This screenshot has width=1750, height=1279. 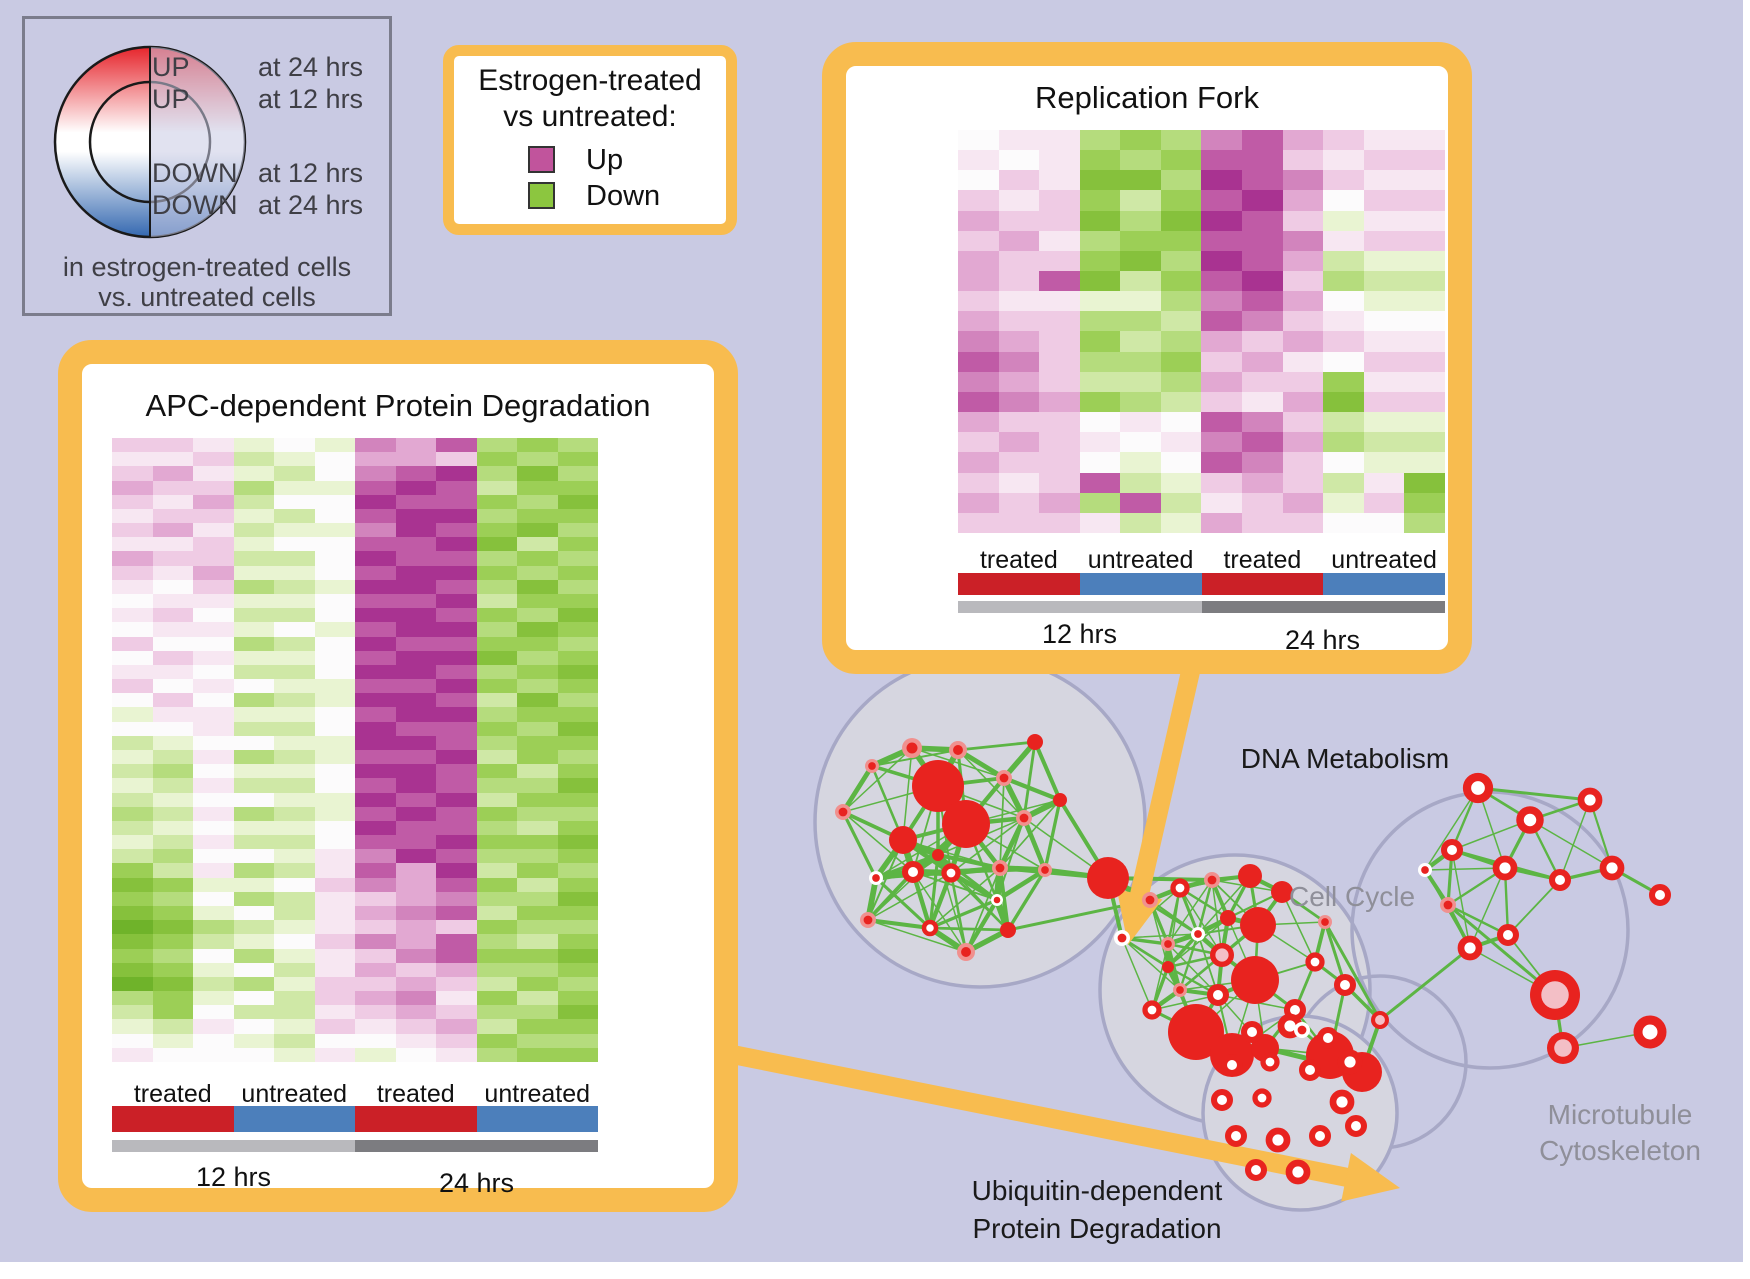 I want to click on down-label: Down, so click(x=623, y=196).